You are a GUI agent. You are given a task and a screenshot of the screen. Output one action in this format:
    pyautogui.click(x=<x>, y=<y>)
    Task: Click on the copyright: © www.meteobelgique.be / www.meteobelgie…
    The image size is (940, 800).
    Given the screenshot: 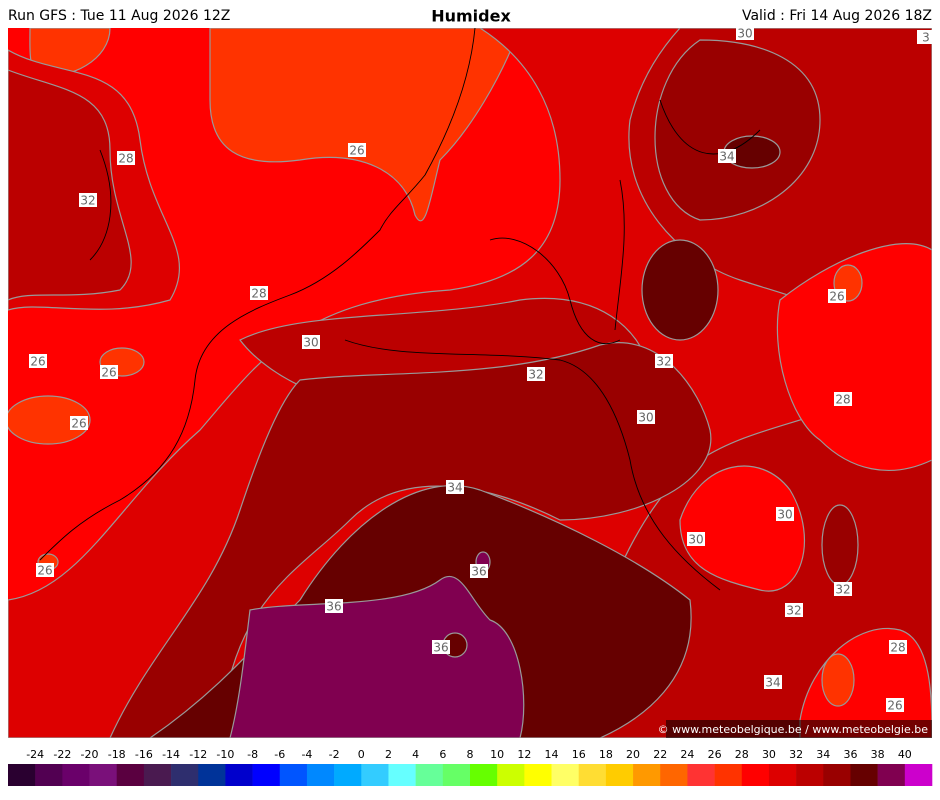 What is the action you would take?
    pyautogui.click(x=793, y=729)
    